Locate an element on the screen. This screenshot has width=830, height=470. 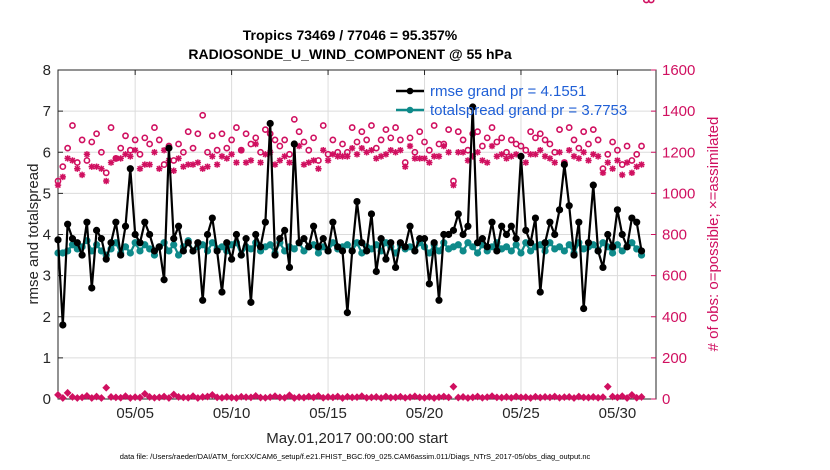
y-right-tick-label: 800 is located at coordinates (674, 235).